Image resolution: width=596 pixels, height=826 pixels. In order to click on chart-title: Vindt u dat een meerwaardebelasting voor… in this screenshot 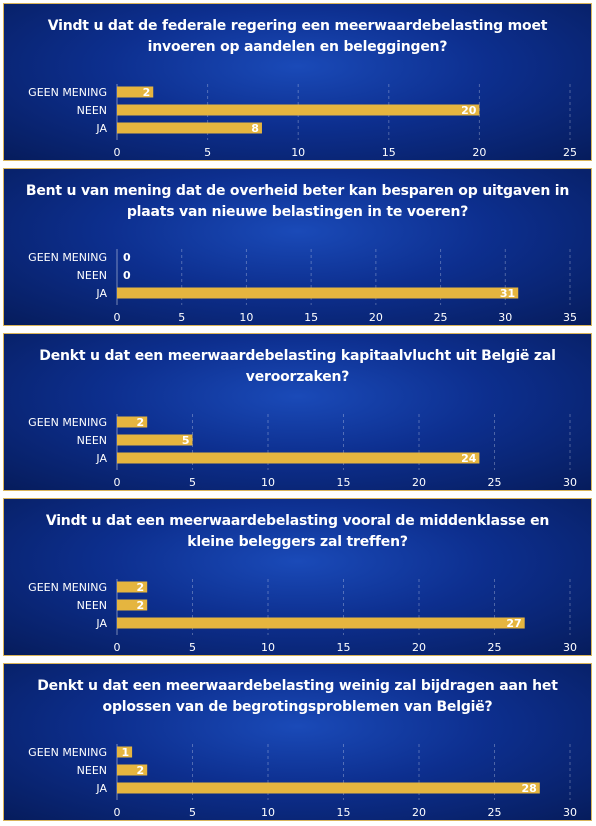, I will do `click(297, 531)`.